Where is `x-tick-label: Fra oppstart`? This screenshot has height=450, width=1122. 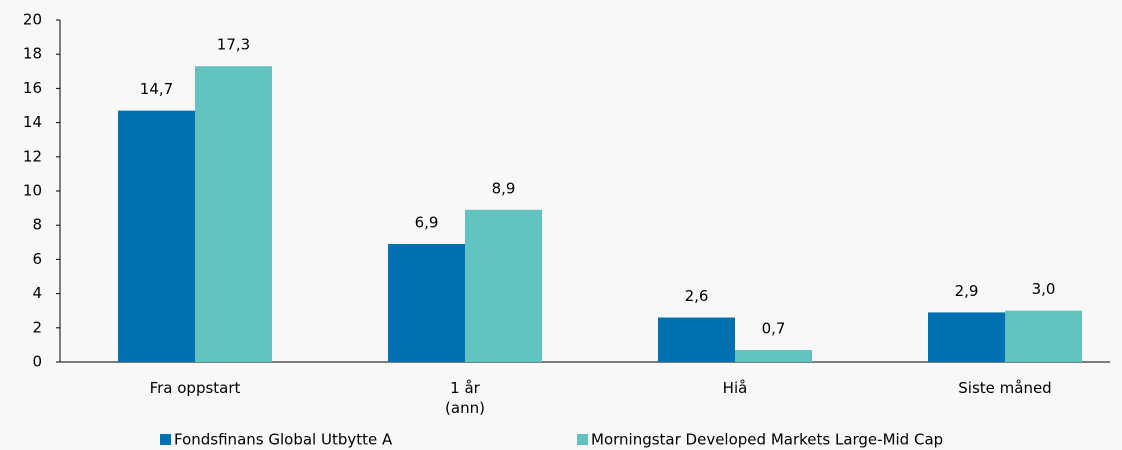 x-tick-label: Fra oppstart is located at coordinates (195, 388).